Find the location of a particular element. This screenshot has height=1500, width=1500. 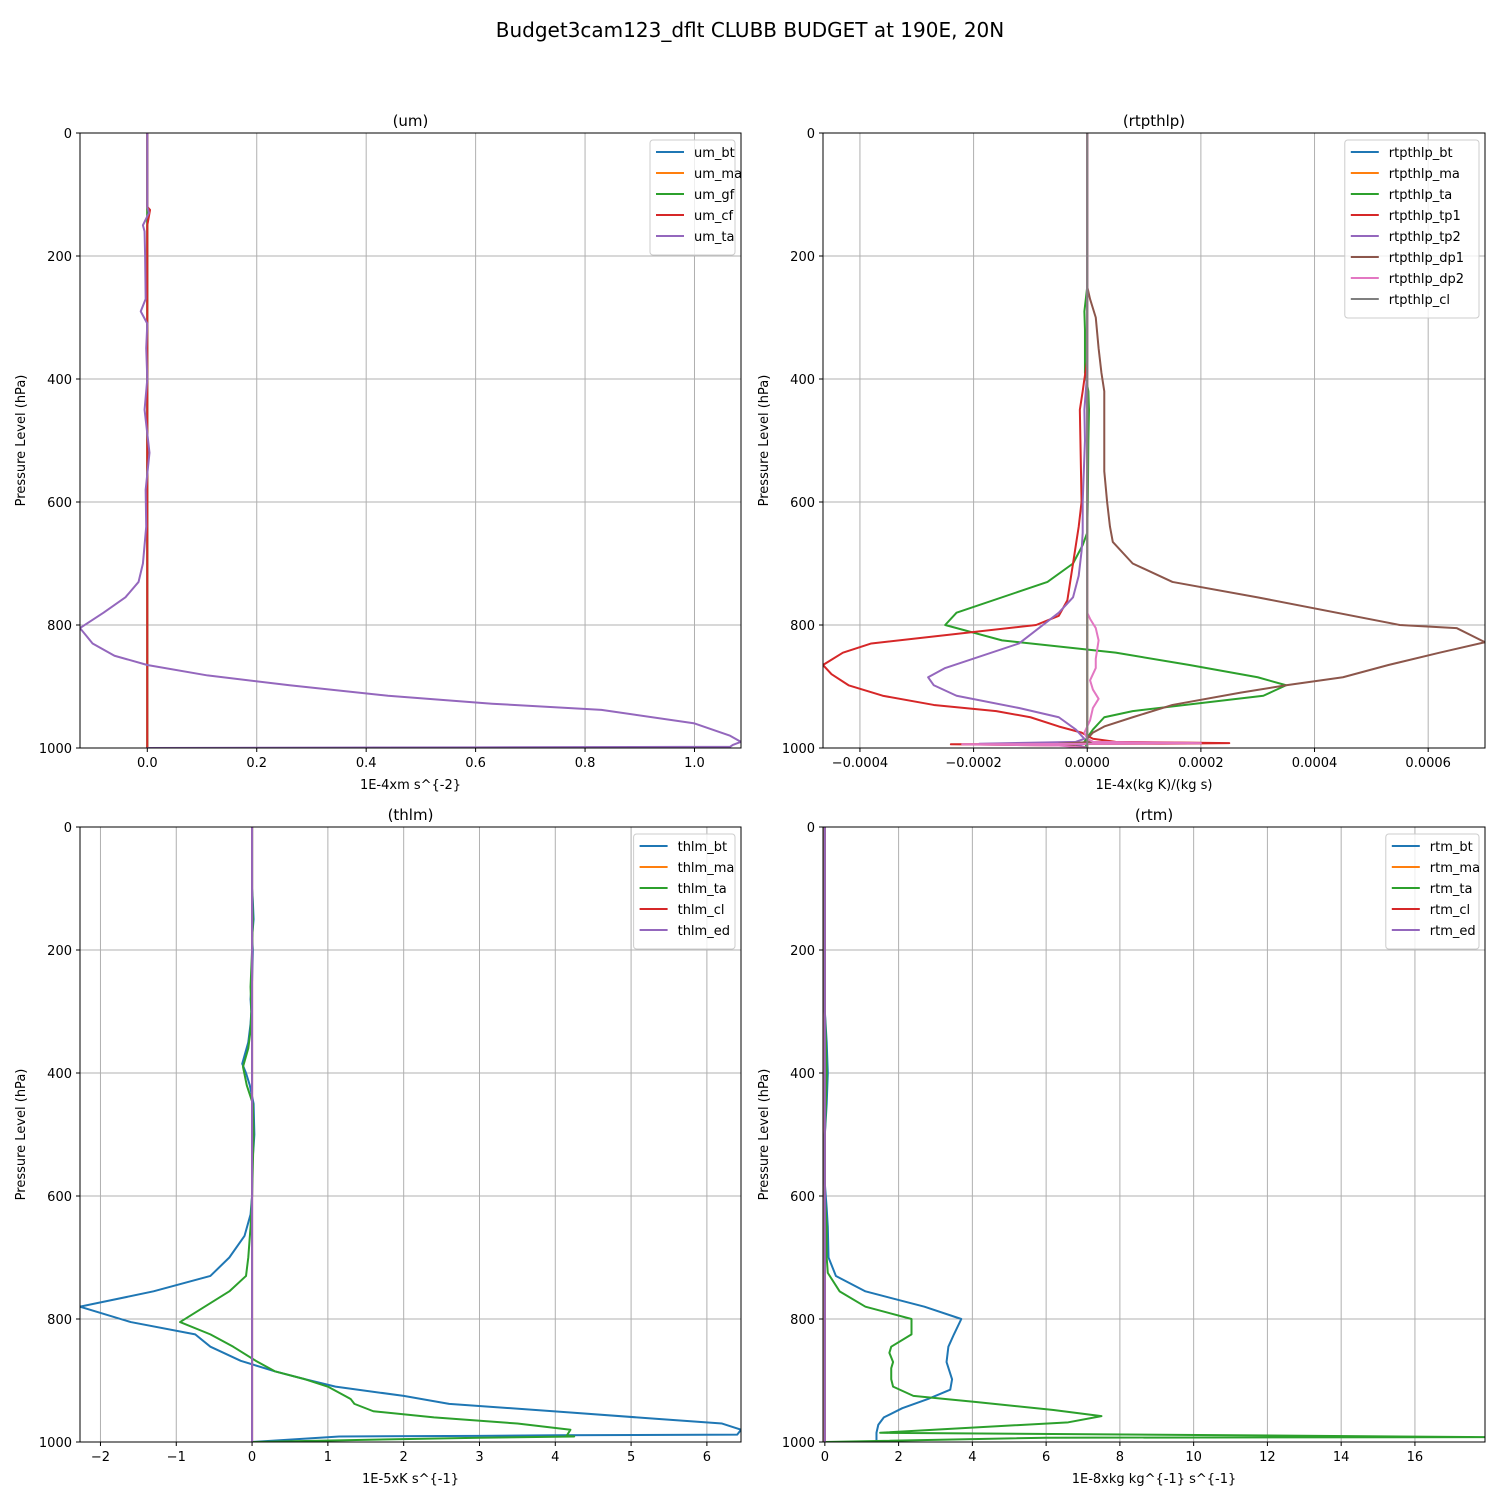

legend-label: thlm_ta is located at coordinates (702, 889).